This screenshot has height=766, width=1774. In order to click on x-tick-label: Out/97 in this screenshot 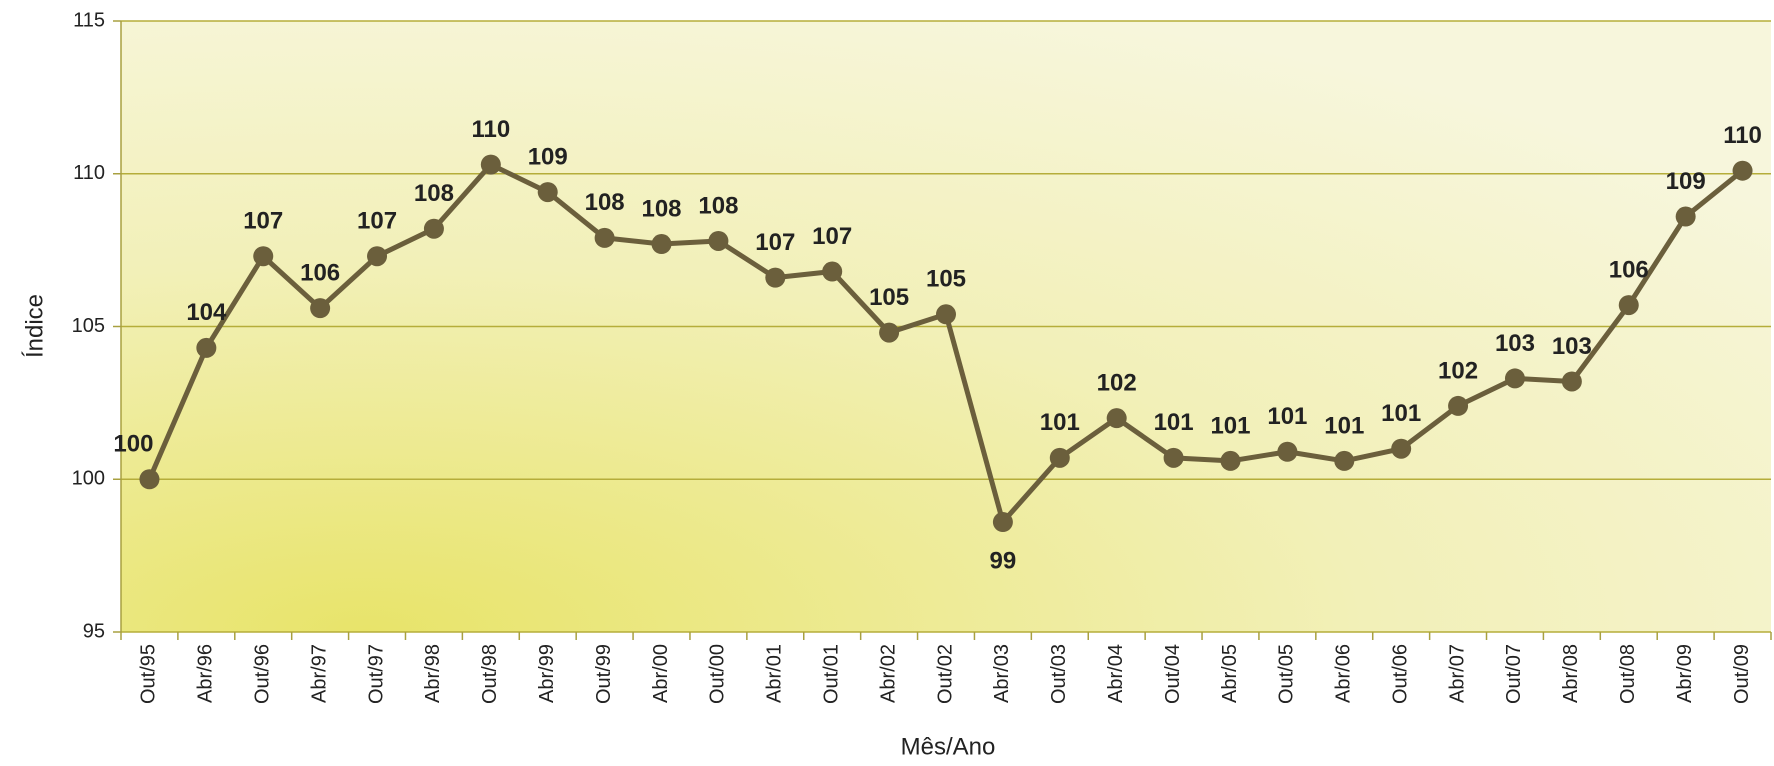, I will do `click(376, 674)`.